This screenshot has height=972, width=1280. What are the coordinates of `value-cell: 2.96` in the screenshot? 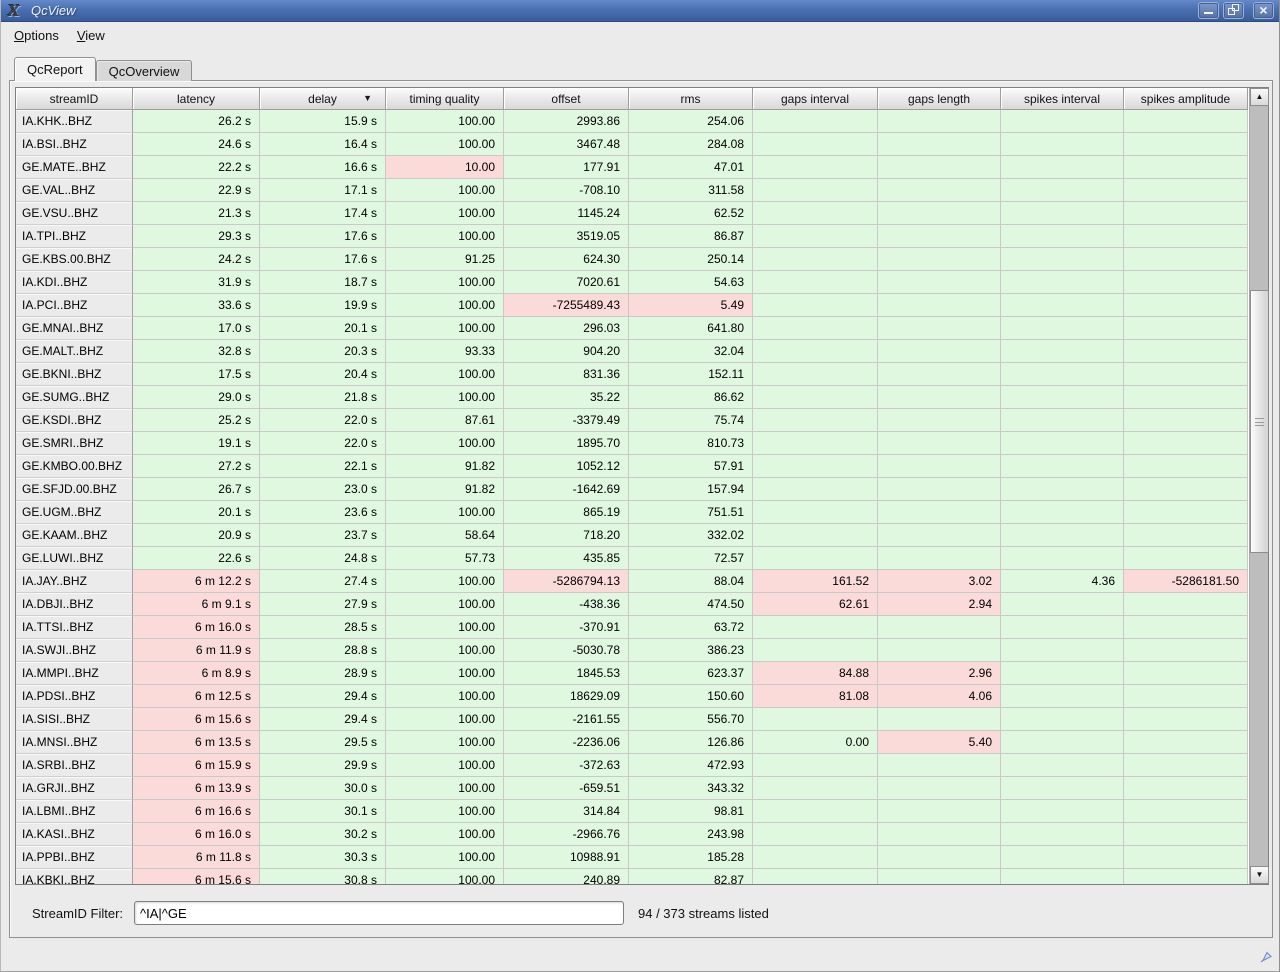 It's located at (939, 673).